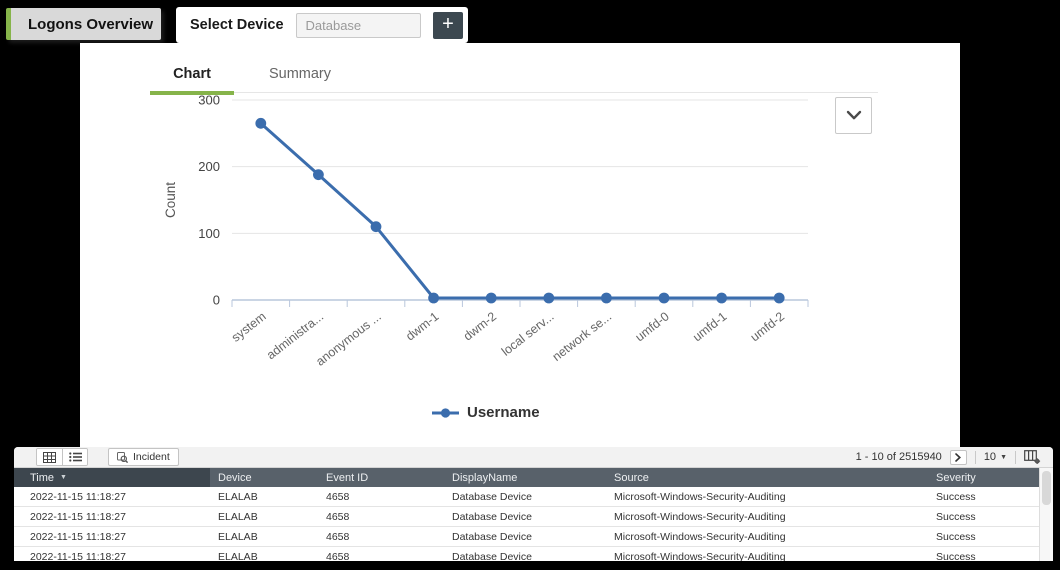 The height and width of the screenshot is (570, 1060). I want to click on pagination-controls: 1 - 10 of 2515940 10 ▼, so click(948, 457).